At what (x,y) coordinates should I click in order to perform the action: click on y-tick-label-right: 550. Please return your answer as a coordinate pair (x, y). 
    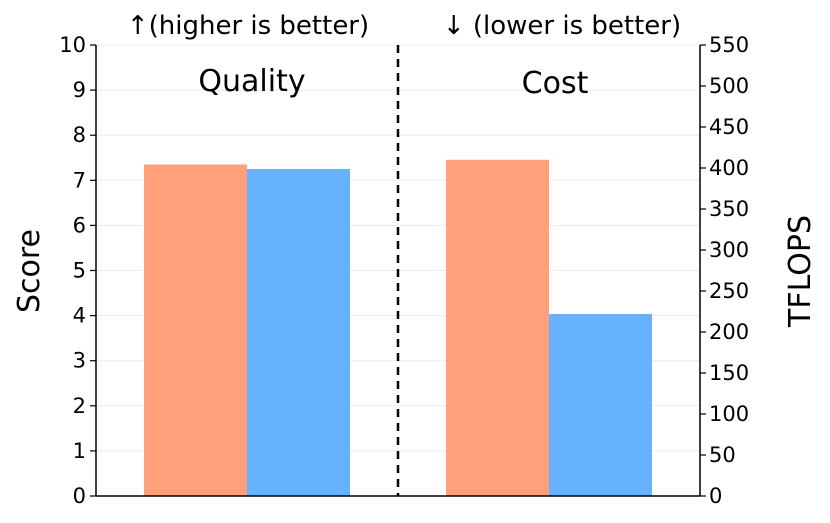
    Looking at the image, I should click on (729, 45).